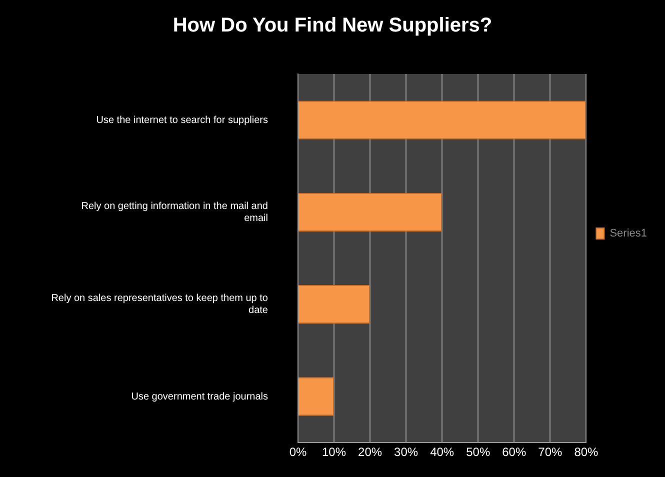  What do you see at coordinates (159, 304) in the screenshot?
I see `y-tick-label: Rely on sales representatives to keep them up to date` at bounding box center [159, 304].